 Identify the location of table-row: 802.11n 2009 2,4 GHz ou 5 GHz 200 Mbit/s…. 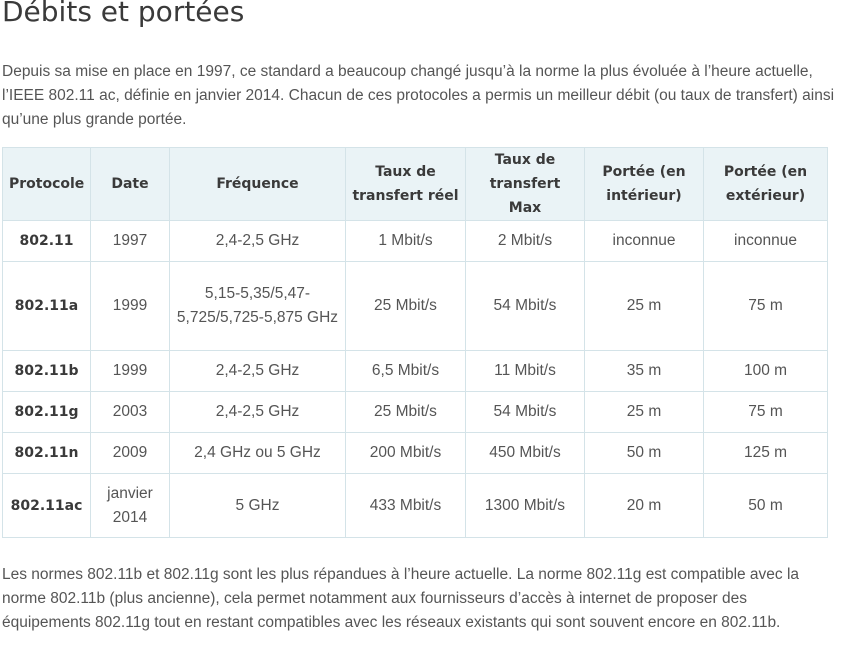
(415, 453).